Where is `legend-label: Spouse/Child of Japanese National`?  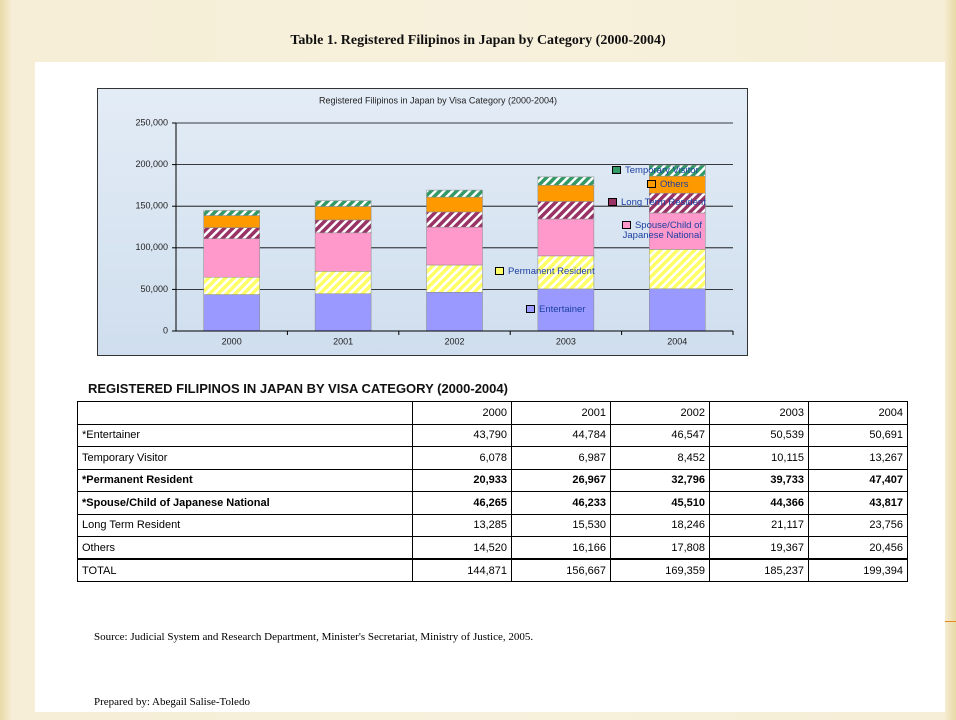 legend-label: Spouse/Child of Japanese National is located at coordinates (662, 230).